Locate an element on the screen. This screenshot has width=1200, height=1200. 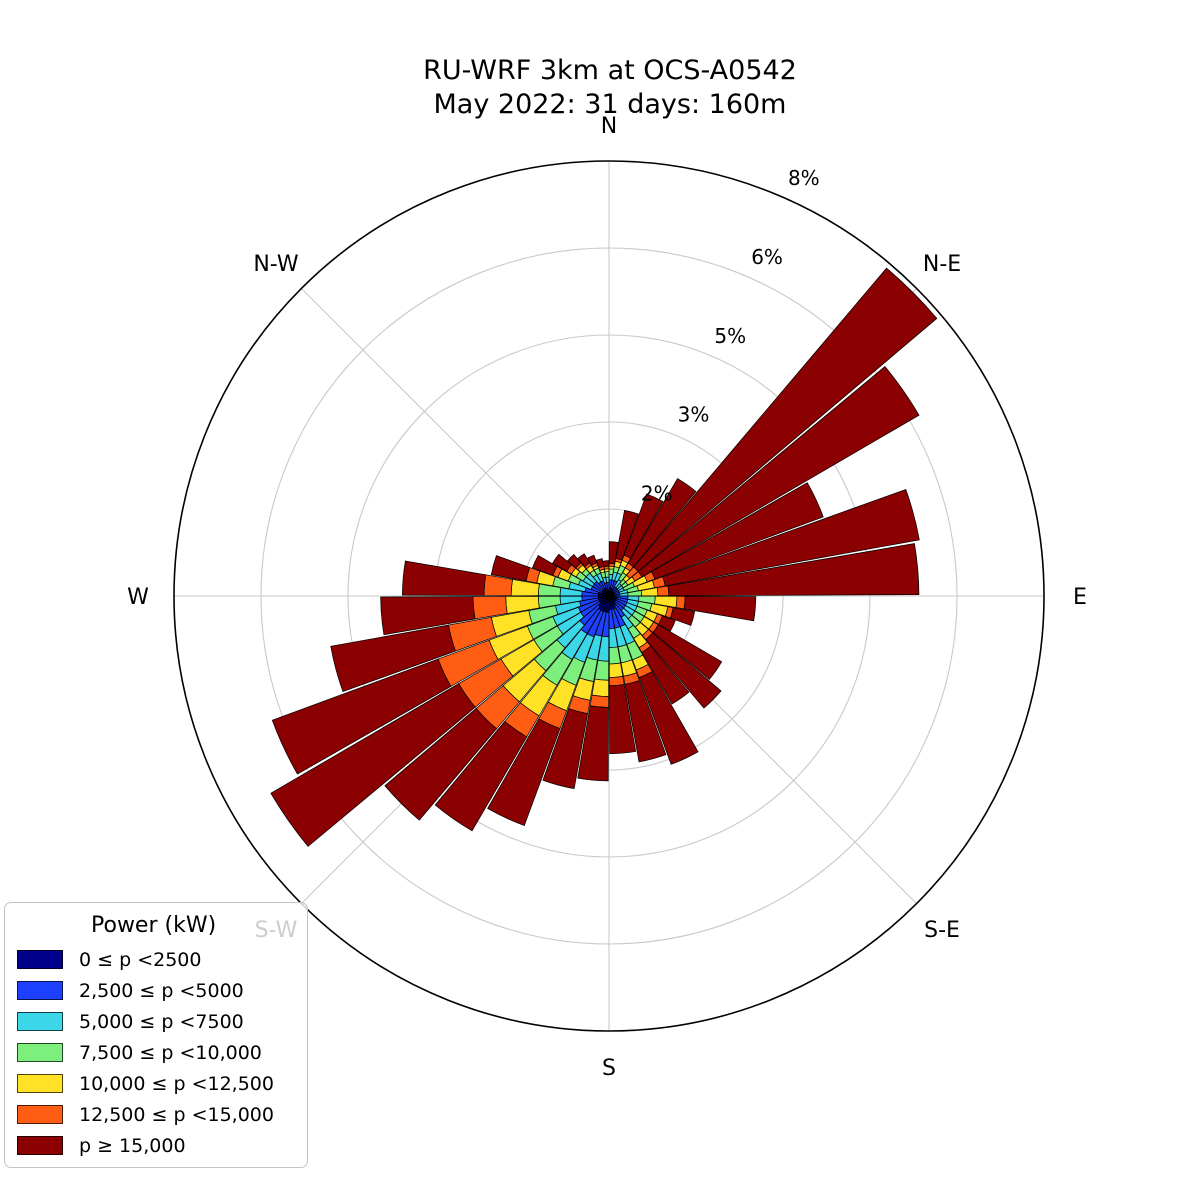
legend-item: 2,500 ≤ p <5000 is located at coordinates (156, 990).